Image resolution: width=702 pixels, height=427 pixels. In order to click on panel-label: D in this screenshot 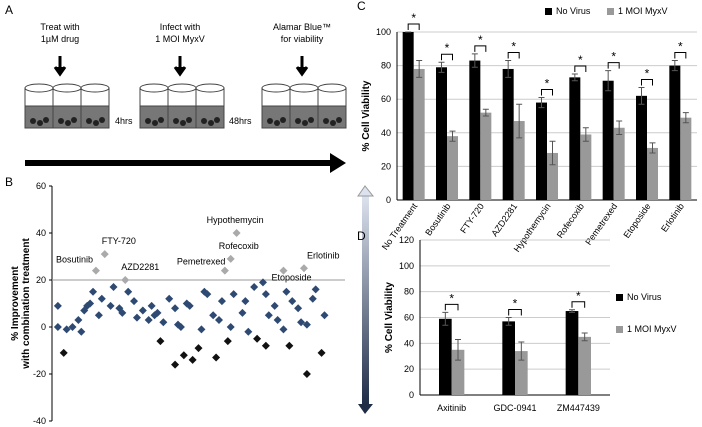, I will do `click(361, 236)`.